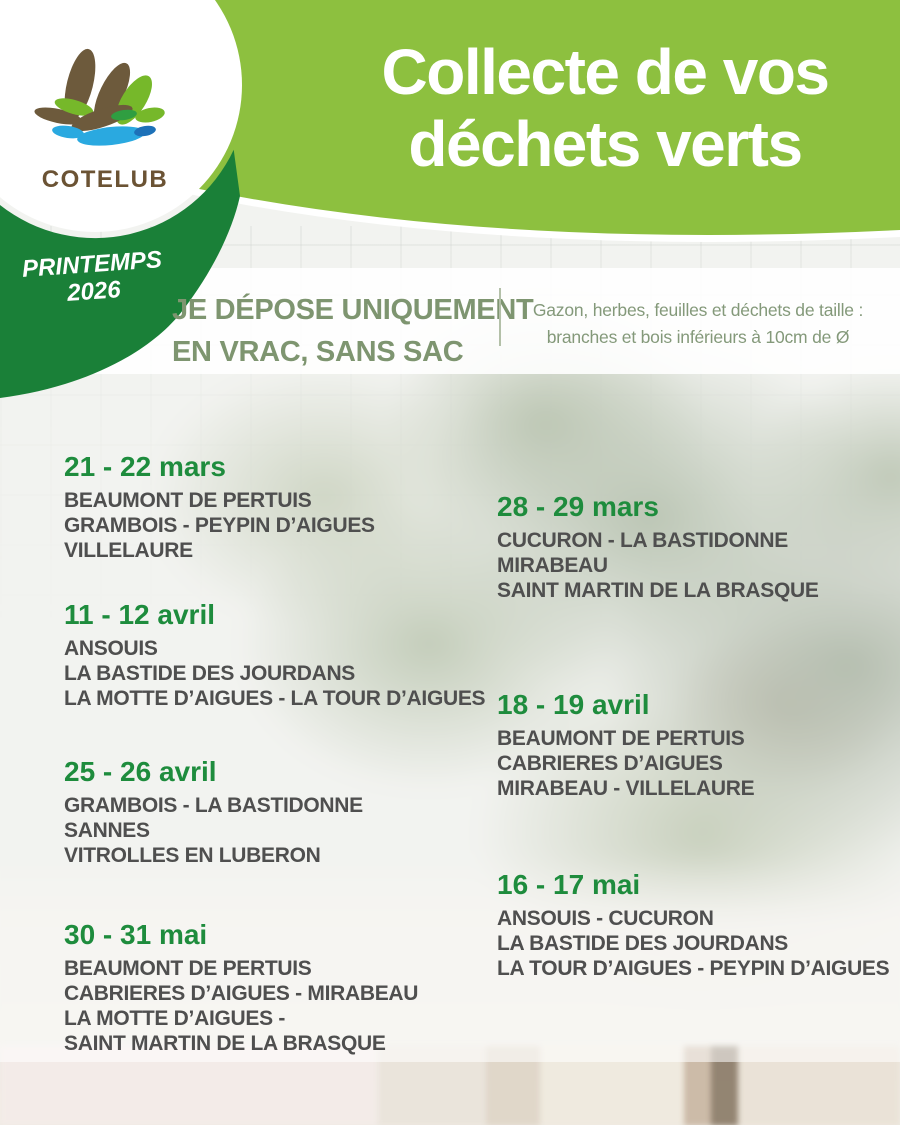 The image size is (900, 1125). What do you see at coordinates (213, 805) in the screenshot?
I see `town-line: GRAMBOIS - LA BASTIDONNE` at bounding box center [213, 805].